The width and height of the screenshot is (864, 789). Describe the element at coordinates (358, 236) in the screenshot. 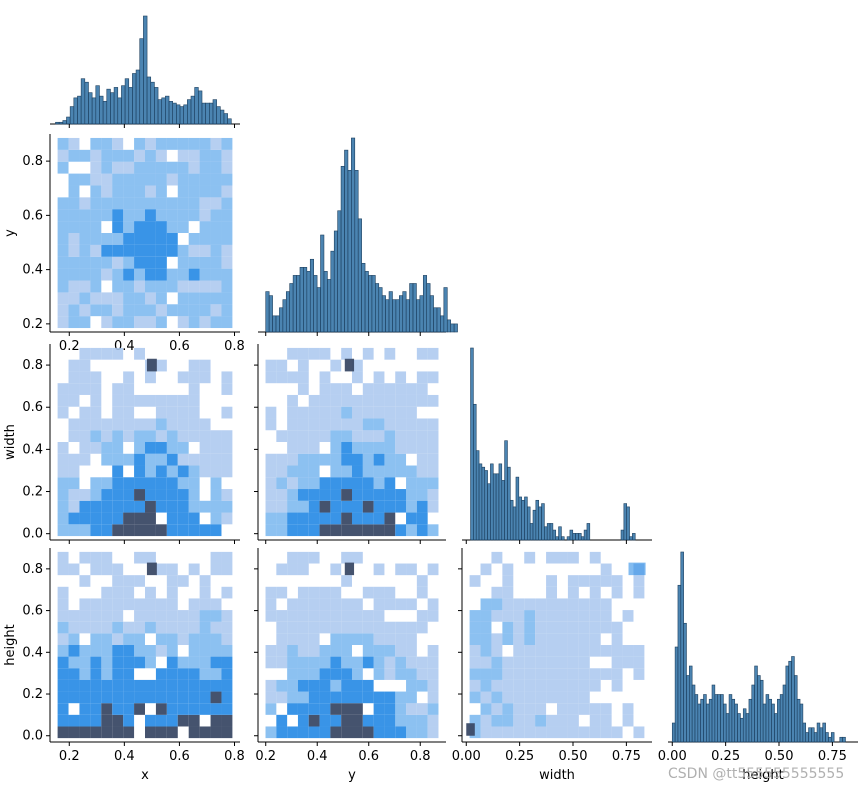

I see `panel-y-hist` at that location.